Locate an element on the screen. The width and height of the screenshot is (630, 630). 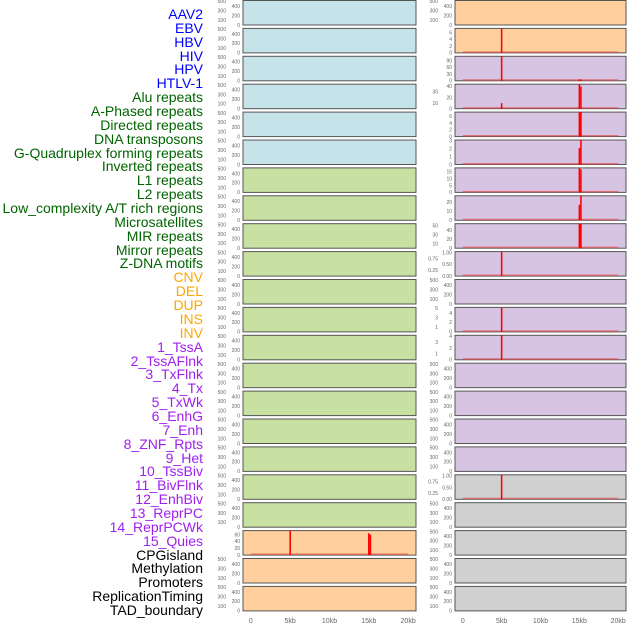
track-label: Directed repeats is located at coordinates (151, 124).